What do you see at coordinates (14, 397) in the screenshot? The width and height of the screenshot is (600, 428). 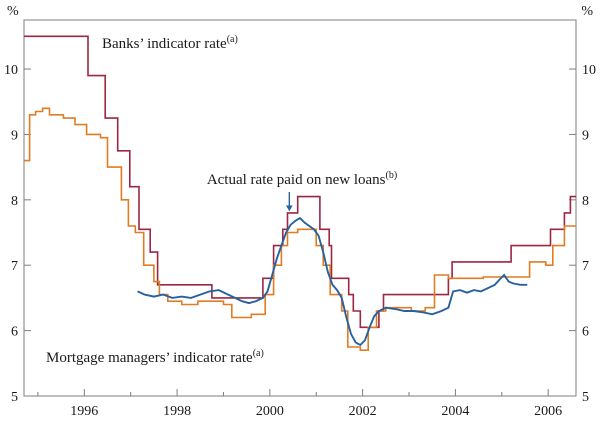 I see `y-tick-label-left: 5` at bounding box center [14, 397].